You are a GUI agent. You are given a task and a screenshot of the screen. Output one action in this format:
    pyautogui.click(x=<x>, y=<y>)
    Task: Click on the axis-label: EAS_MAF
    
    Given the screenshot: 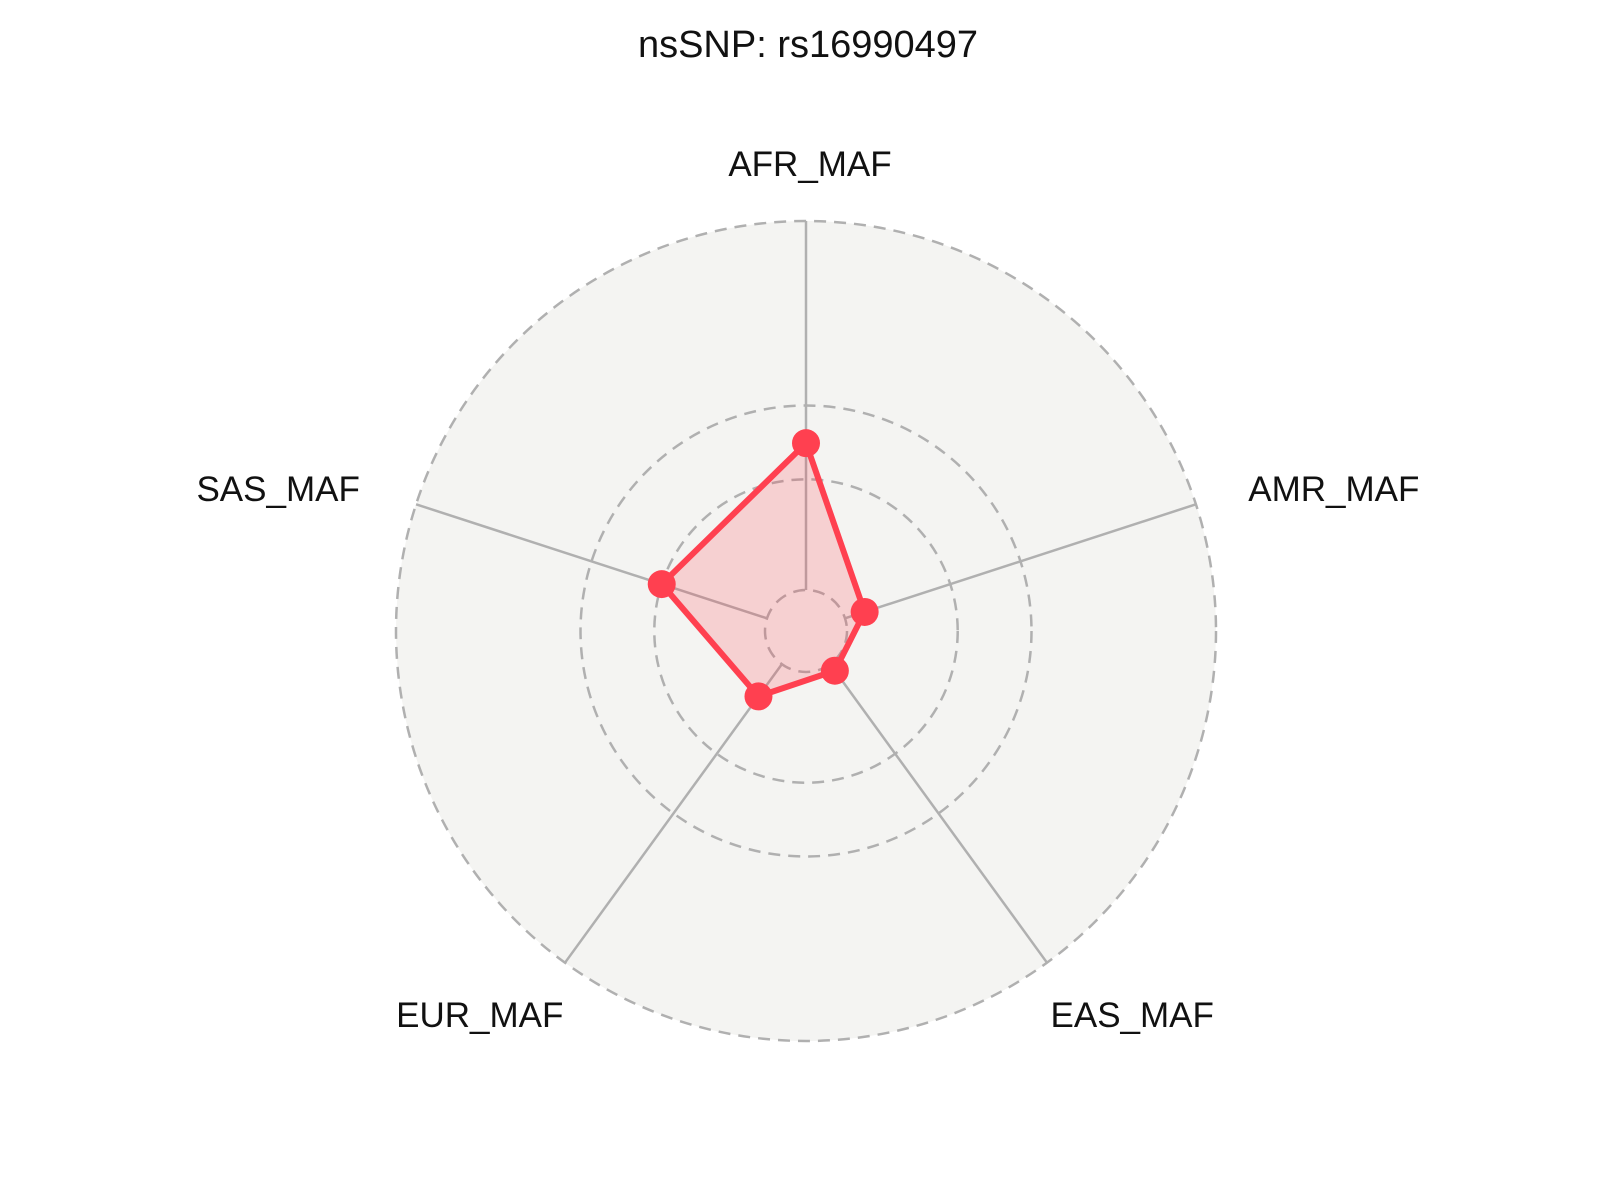 What is the action you would take?
    pyautogui.click(x=1132, y=1015)
    